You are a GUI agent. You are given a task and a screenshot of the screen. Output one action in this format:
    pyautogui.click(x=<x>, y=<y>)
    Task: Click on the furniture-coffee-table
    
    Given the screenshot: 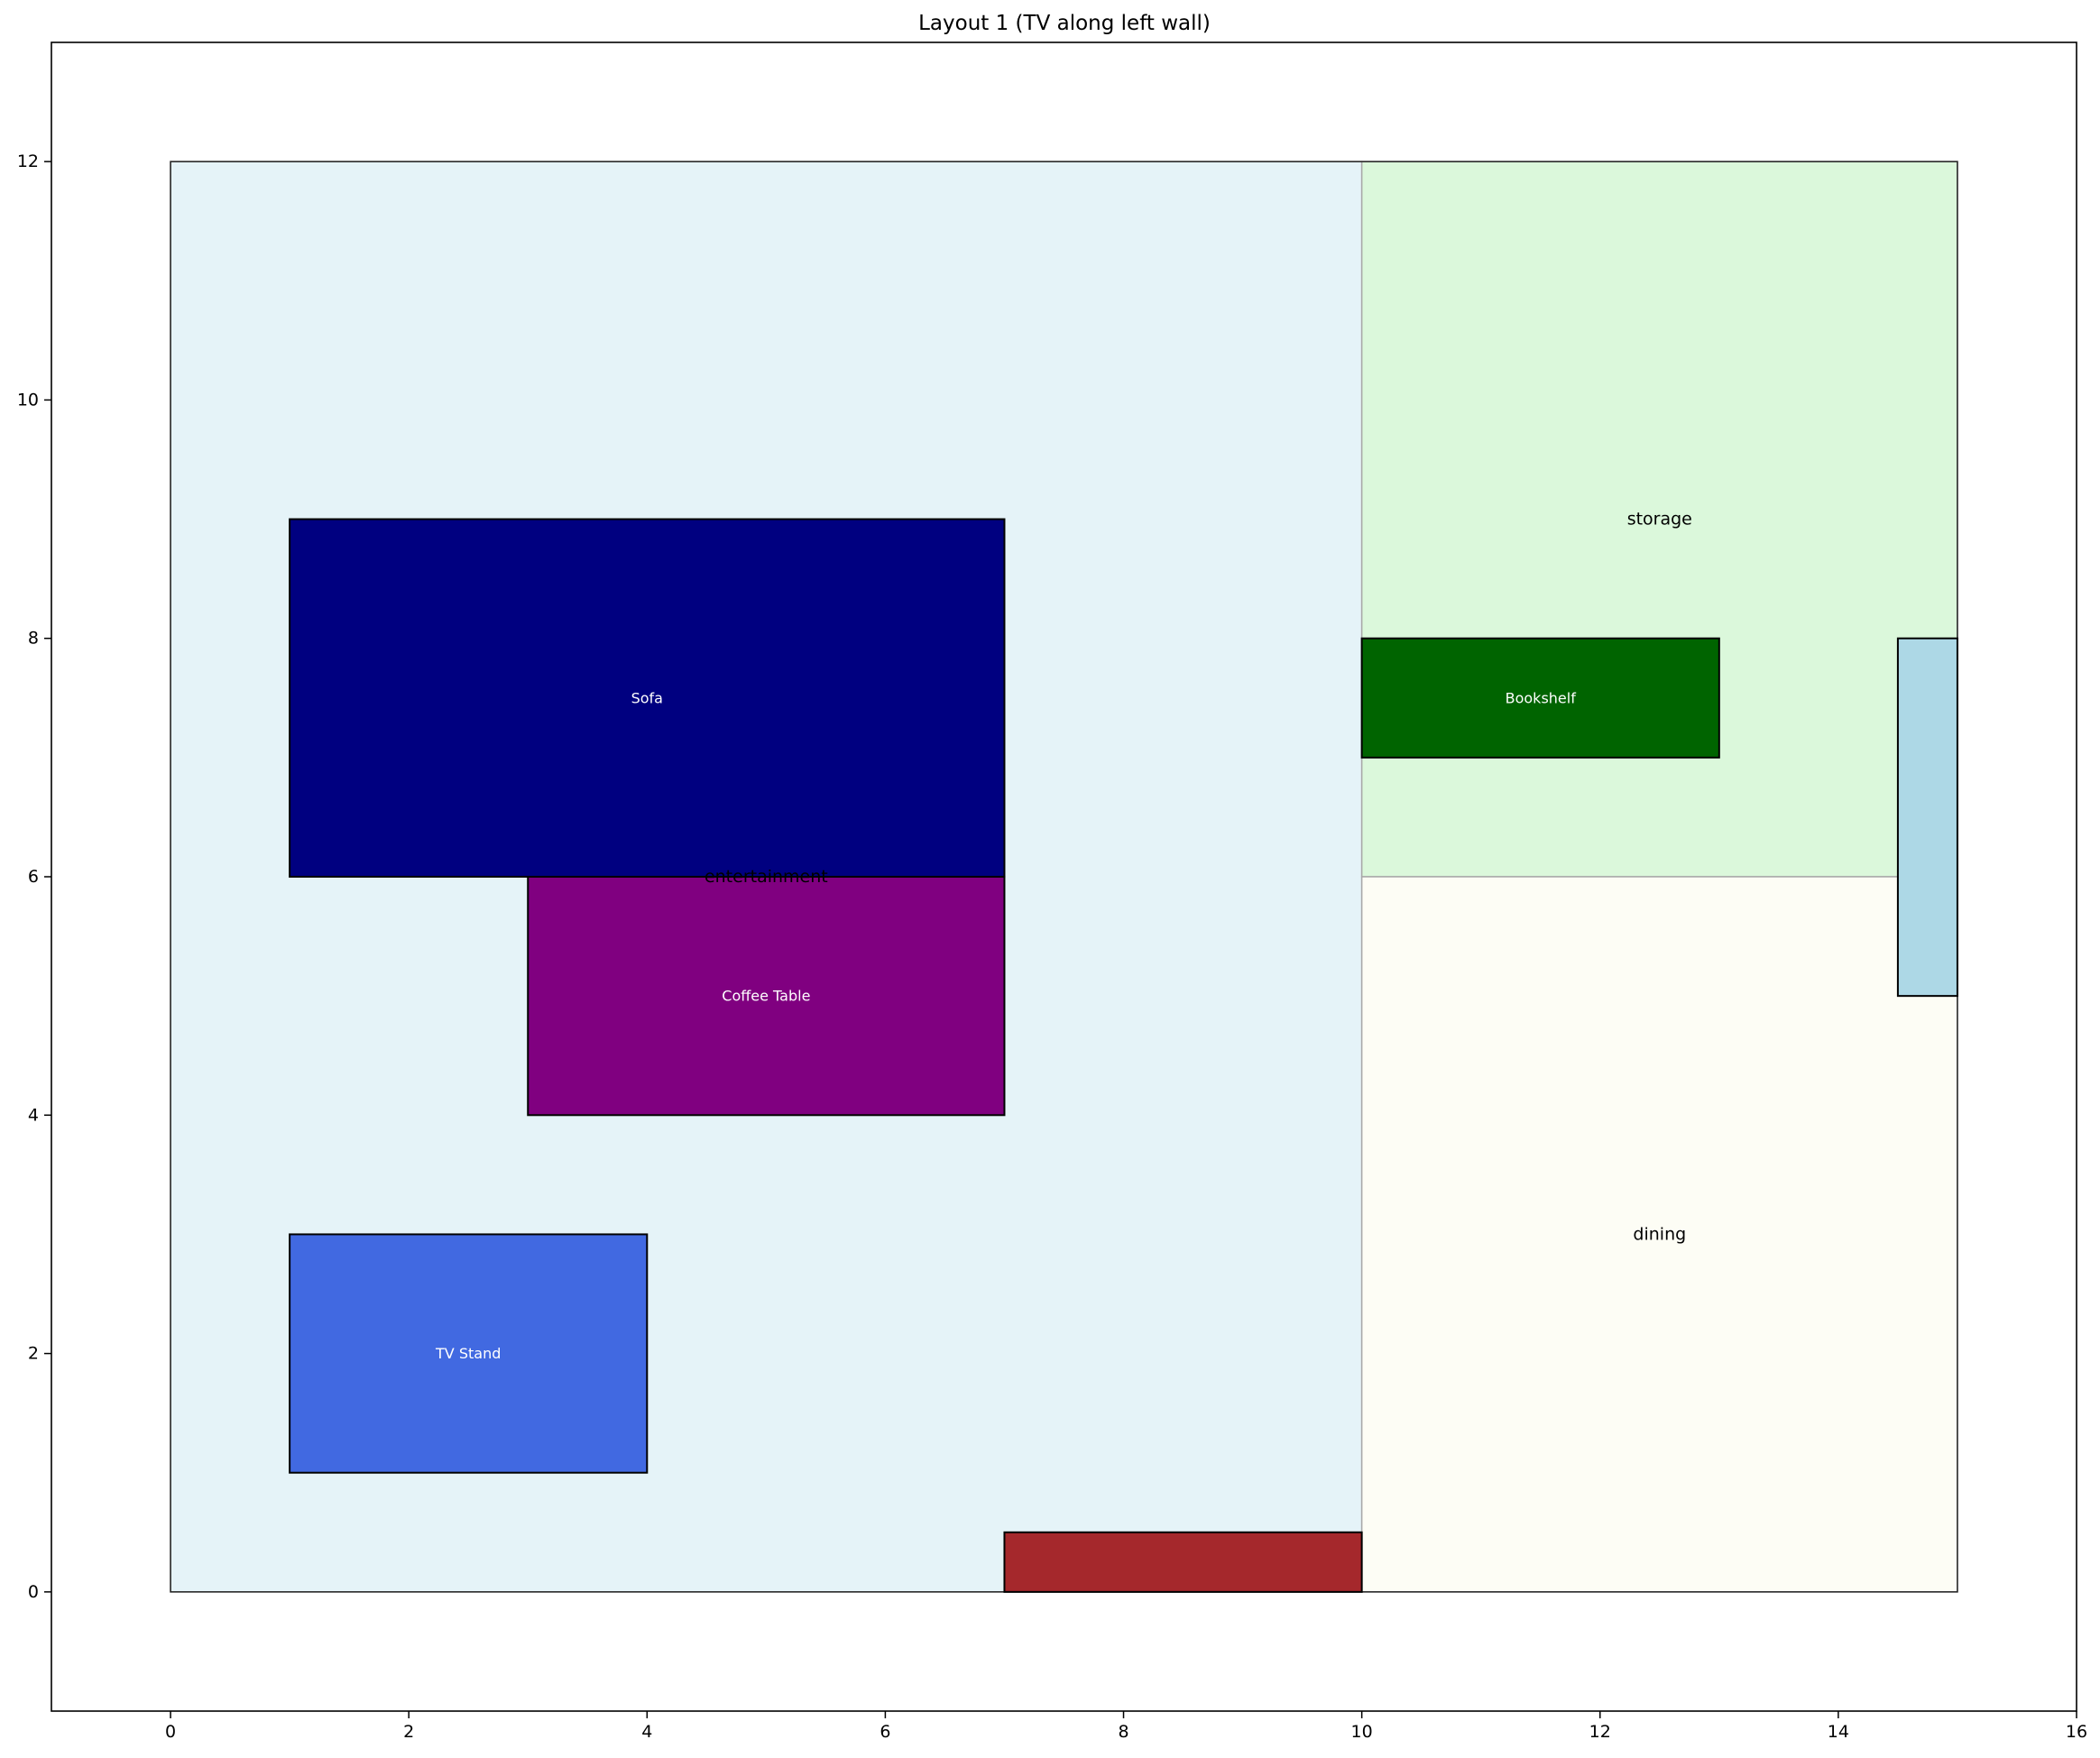 What is the action you would take?
    pyautogui.click(x=766, y=997)
    